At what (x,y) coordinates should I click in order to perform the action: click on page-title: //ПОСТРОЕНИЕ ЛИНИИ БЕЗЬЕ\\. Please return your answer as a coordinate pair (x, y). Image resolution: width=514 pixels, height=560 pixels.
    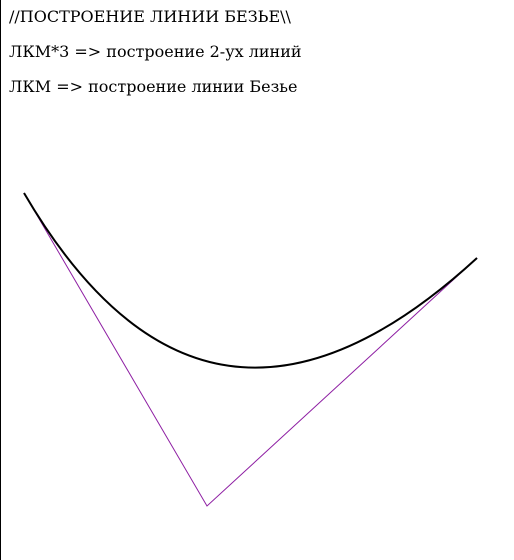
    Looking at the image, I should click on (150, 16).